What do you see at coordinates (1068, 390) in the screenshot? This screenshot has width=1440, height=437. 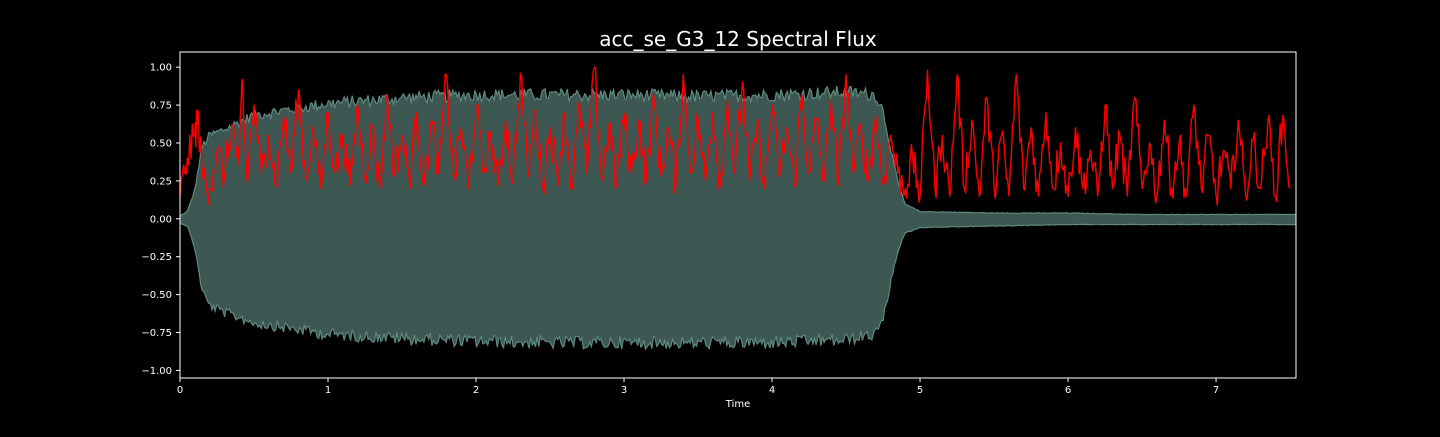 I see `x-tick-label: 6` at bounding box center [1068, 390].